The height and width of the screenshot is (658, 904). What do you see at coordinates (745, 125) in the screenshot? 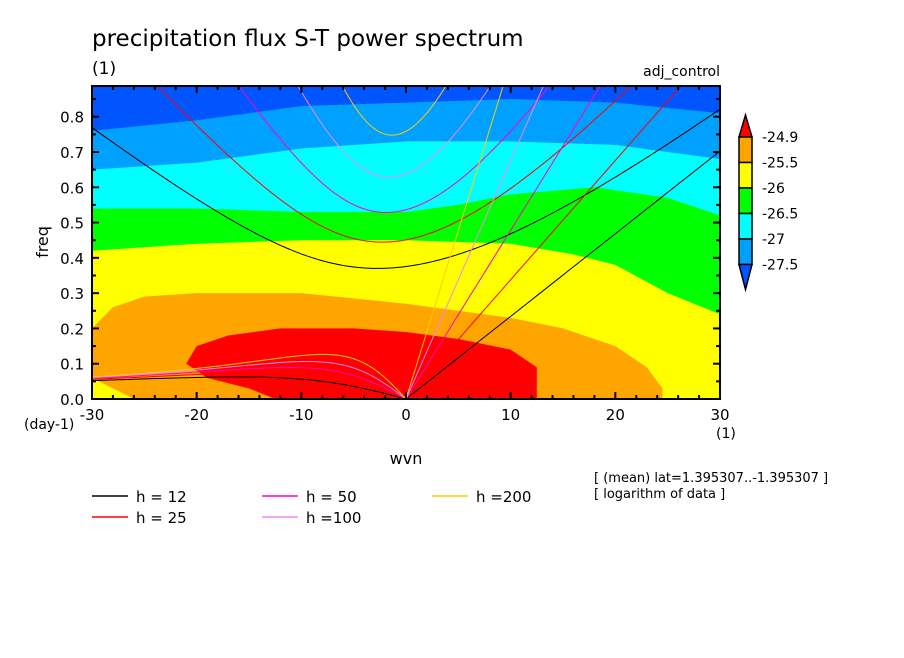
I see `colorbar-max-arrow` at bounding box center [745, 125].